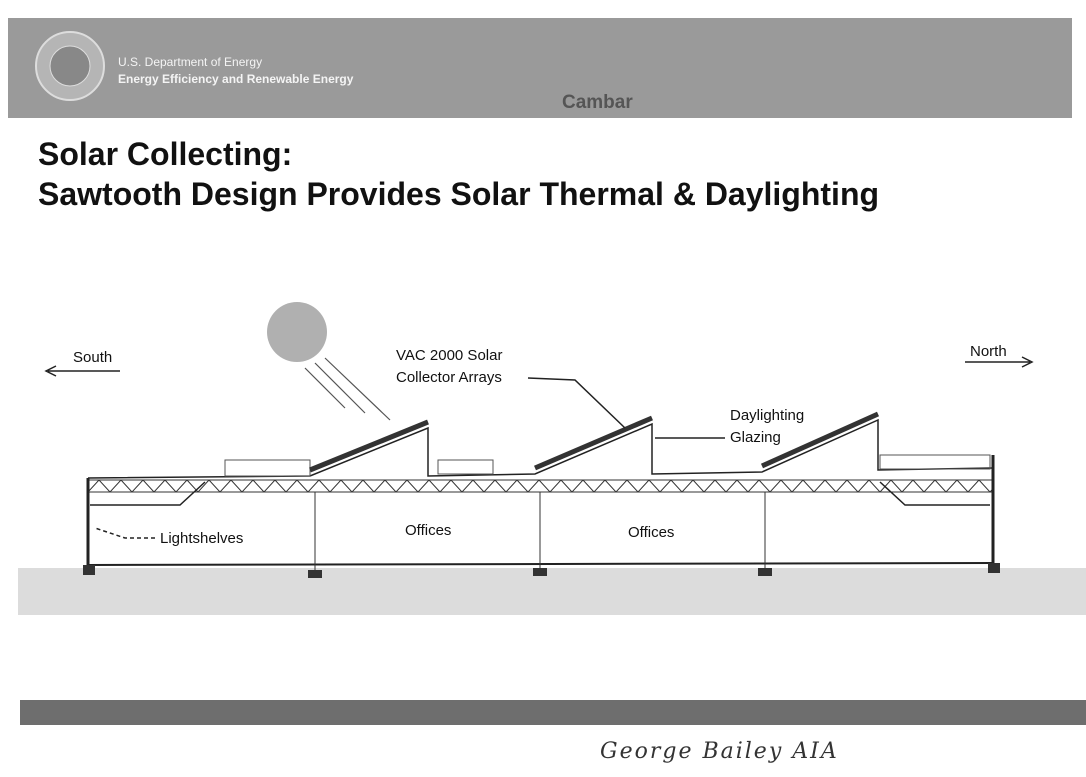 The image size is (1086, 777). What do you see at coordinates (201, 538) in the screenshot?
I see `lightshelves-label: Lightshelves` at bounding box center [201, 538].